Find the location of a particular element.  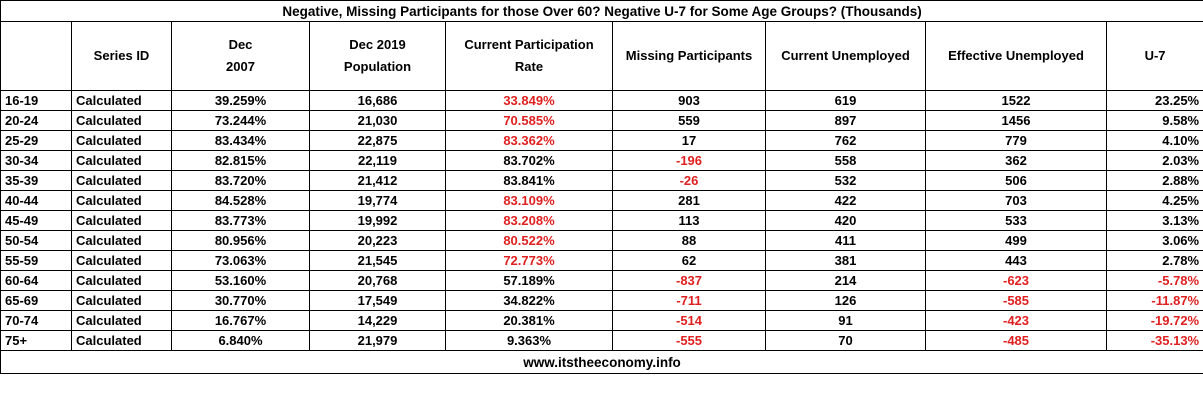

cell-u7: 2.78% is located at coordinates (1154, 260).